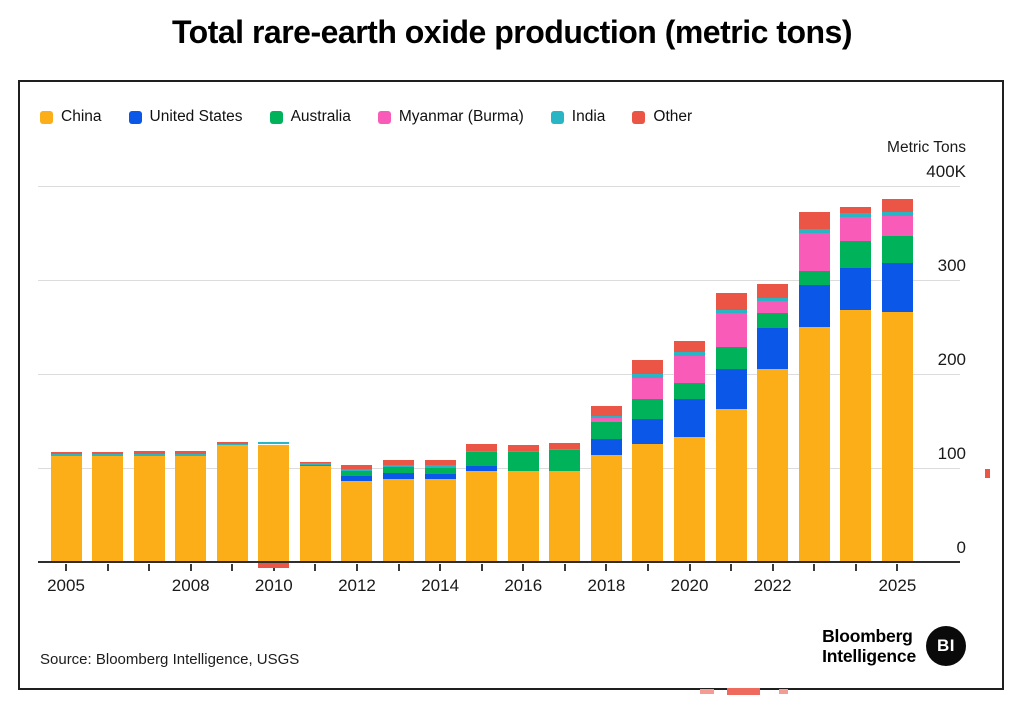  What do you see at coordinates (565, 516) in the screenshot?
I see `bar-segment-china-2017` at bounding box center [565, 516].